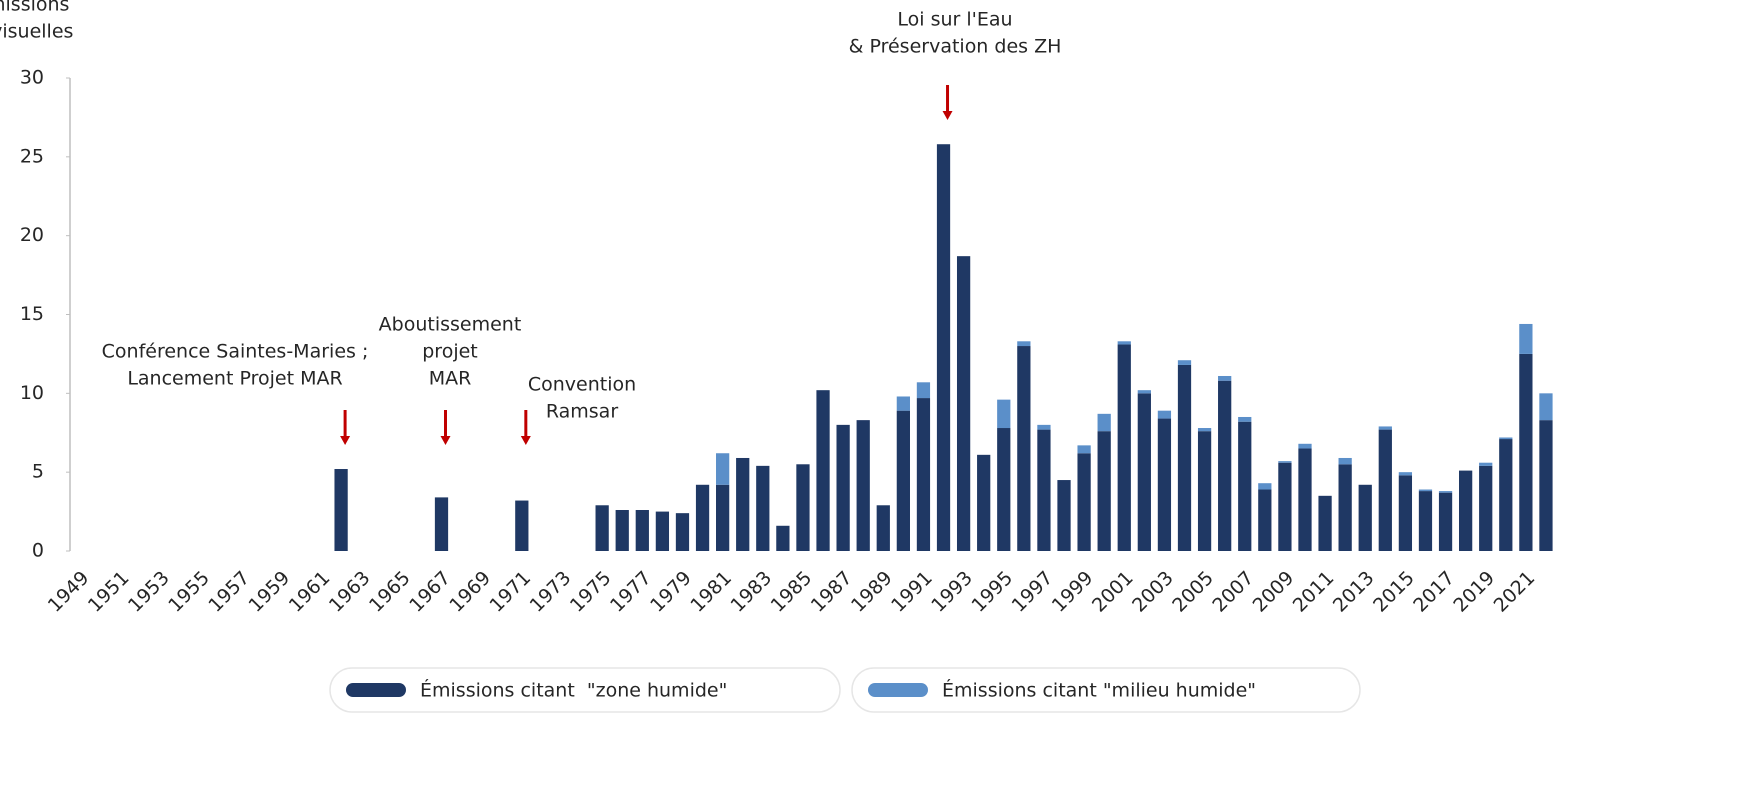 This screenshot has width=1758, height=800. What do you see at coordinates (390, 592) in the screenshot?
I see `x-tick-label: 1965` at bounding box center [390, 592].